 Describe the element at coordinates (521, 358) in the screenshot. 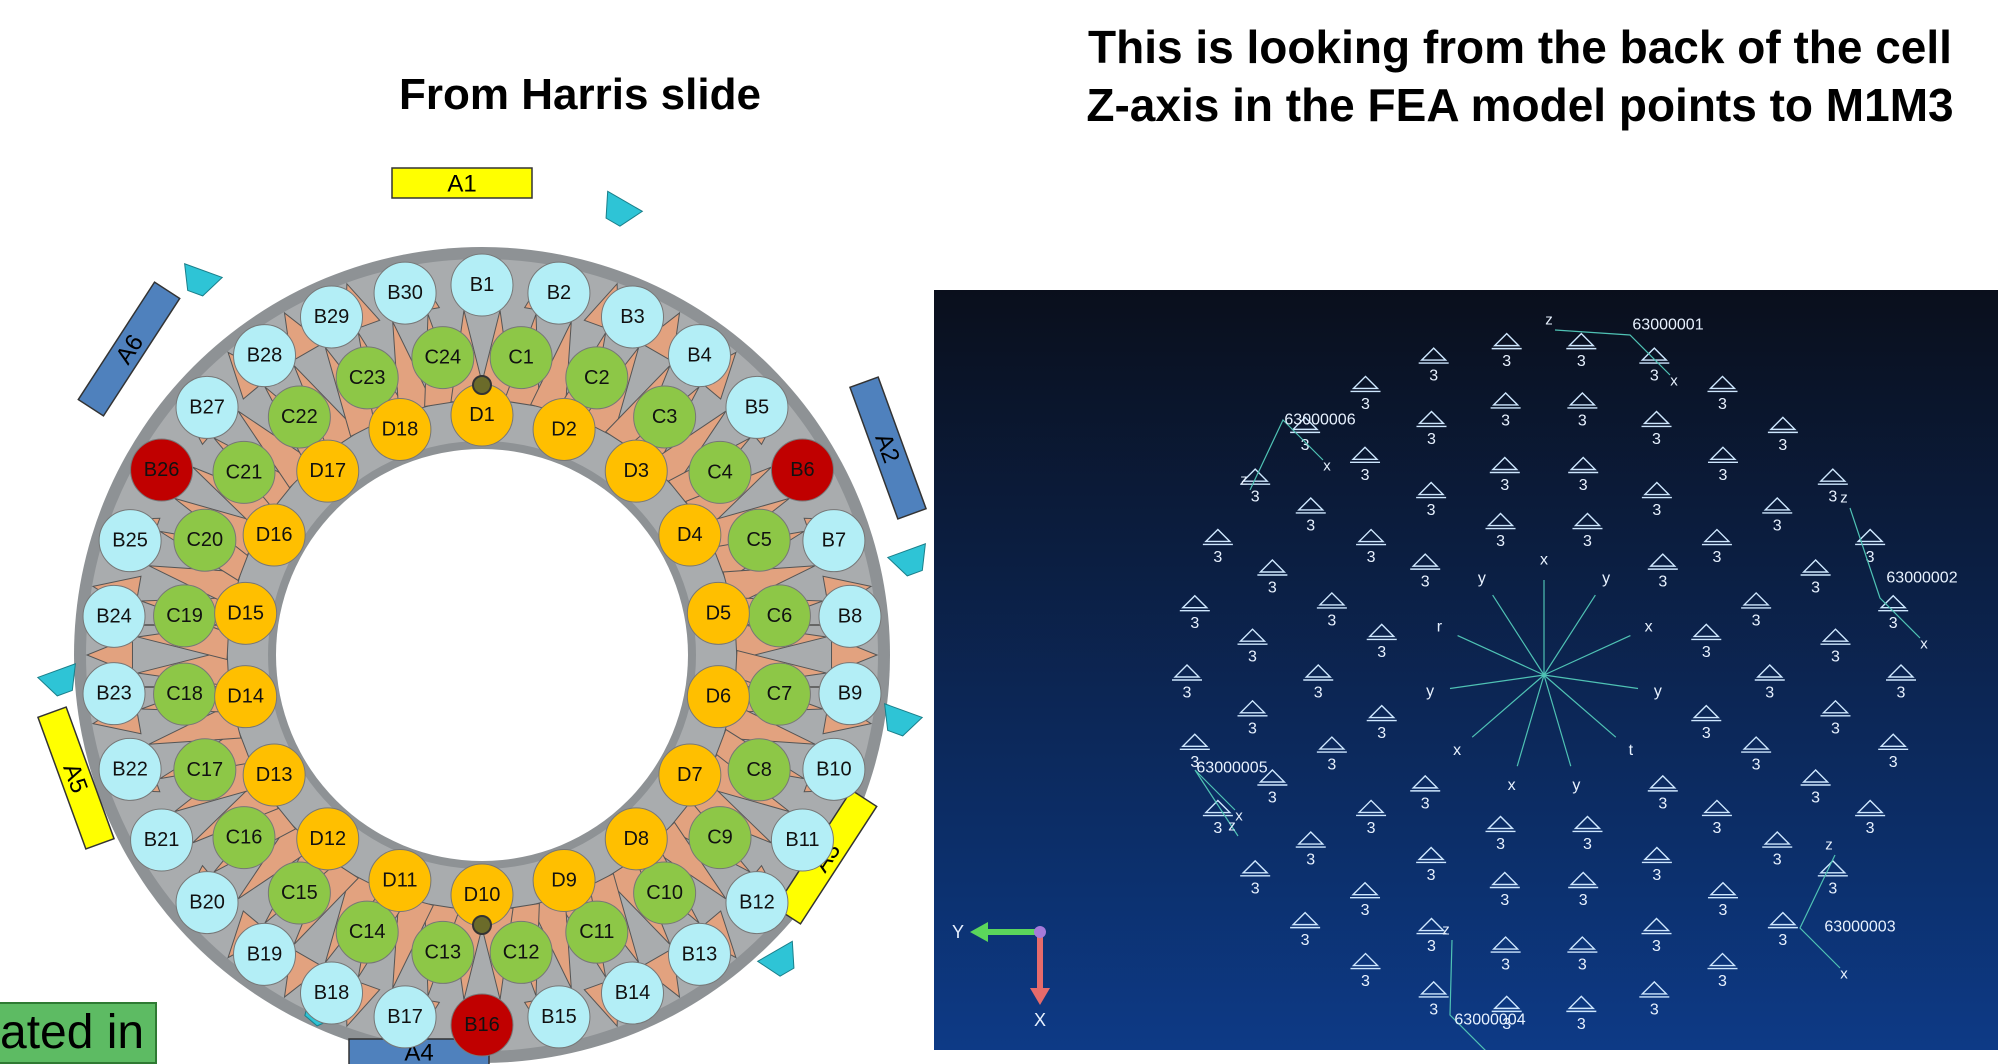

I see `support-label: C1` at that location.